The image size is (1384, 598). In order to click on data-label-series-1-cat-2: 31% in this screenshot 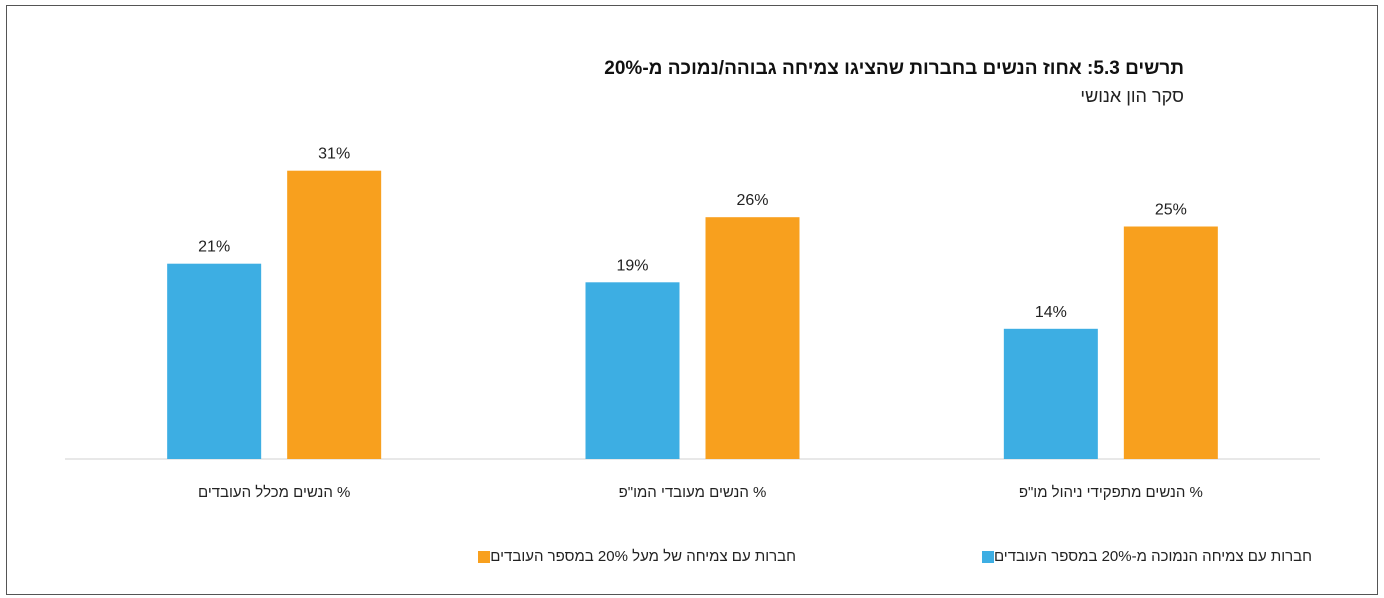, I will do `click(334, 154)`.